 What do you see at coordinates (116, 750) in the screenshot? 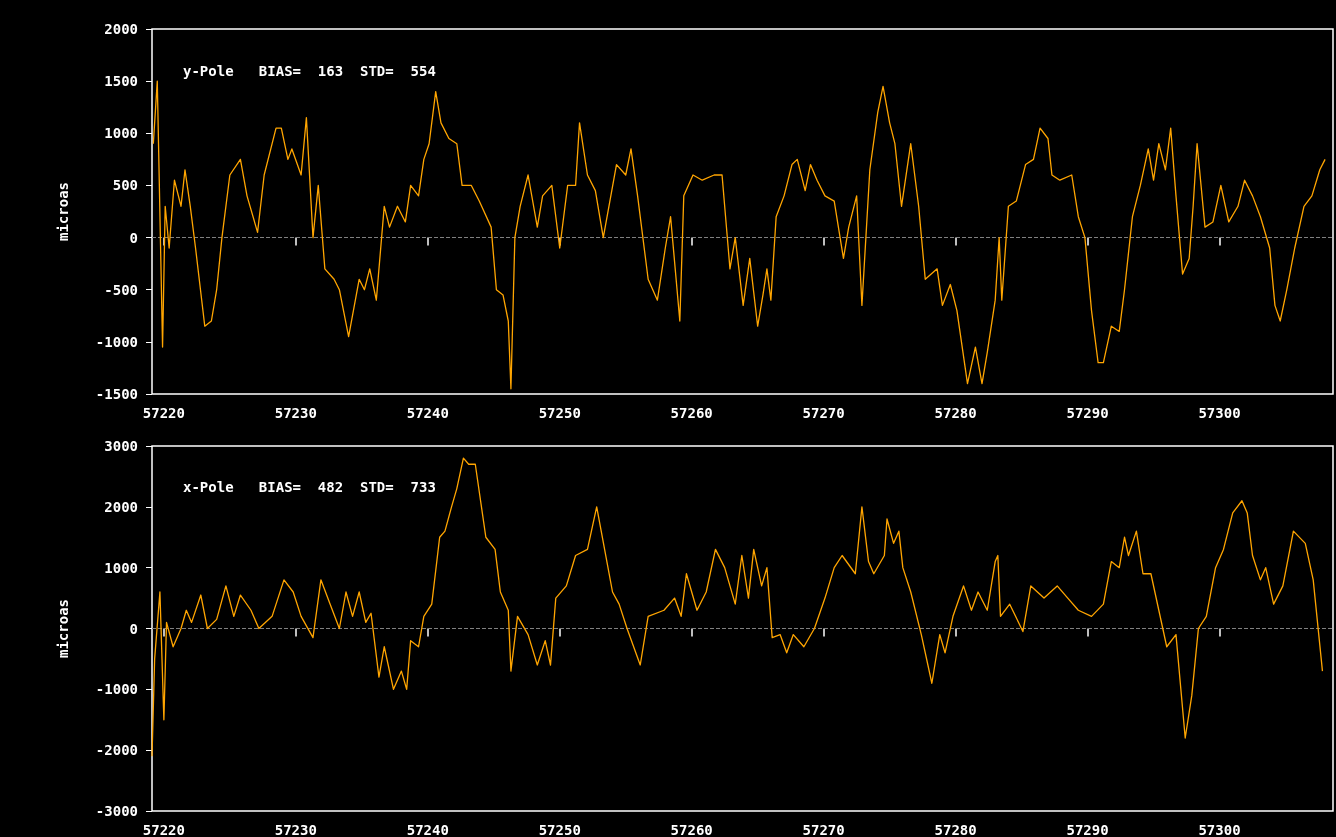
I see `y-tick-label: -2000` at bounding box center [116, 750].